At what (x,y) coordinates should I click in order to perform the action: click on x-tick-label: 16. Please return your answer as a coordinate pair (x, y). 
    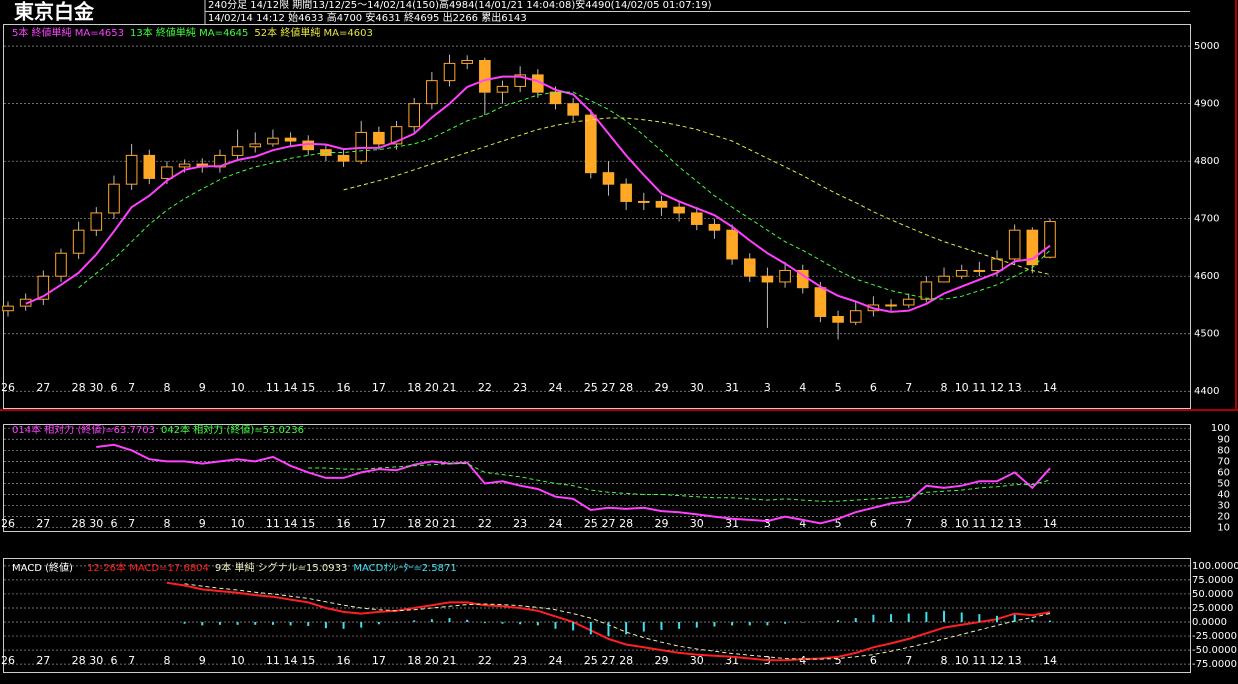
    Looking at the image, I should click on (344, 387).